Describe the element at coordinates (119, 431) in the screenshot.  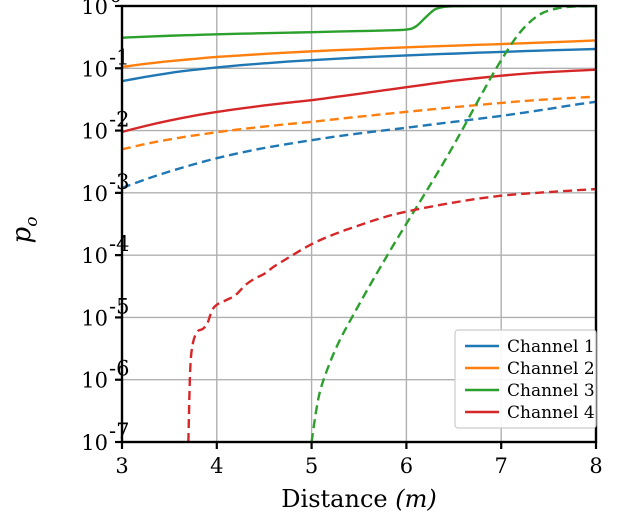
I see `ytick-exponent-7: -7` at that location.